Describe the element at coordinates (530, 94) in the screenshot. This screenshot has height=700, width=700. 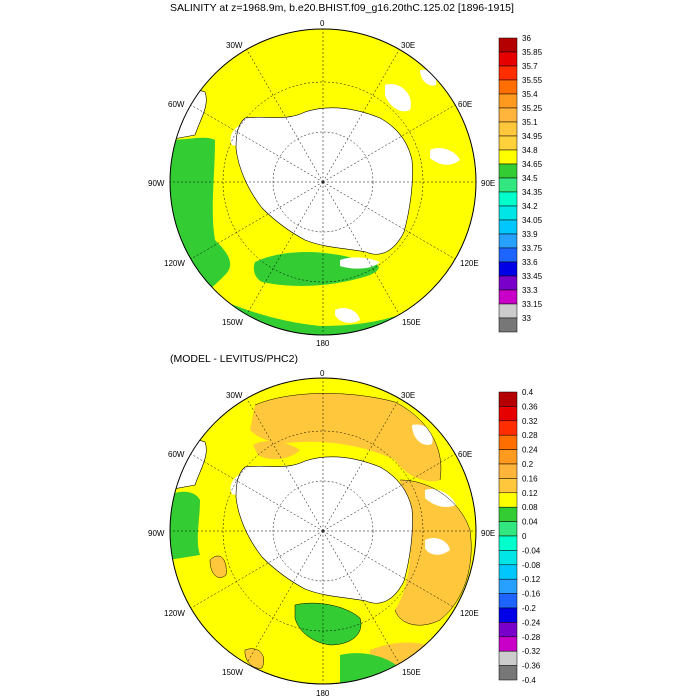
I see `colorbar-label: 35.4` at that location.